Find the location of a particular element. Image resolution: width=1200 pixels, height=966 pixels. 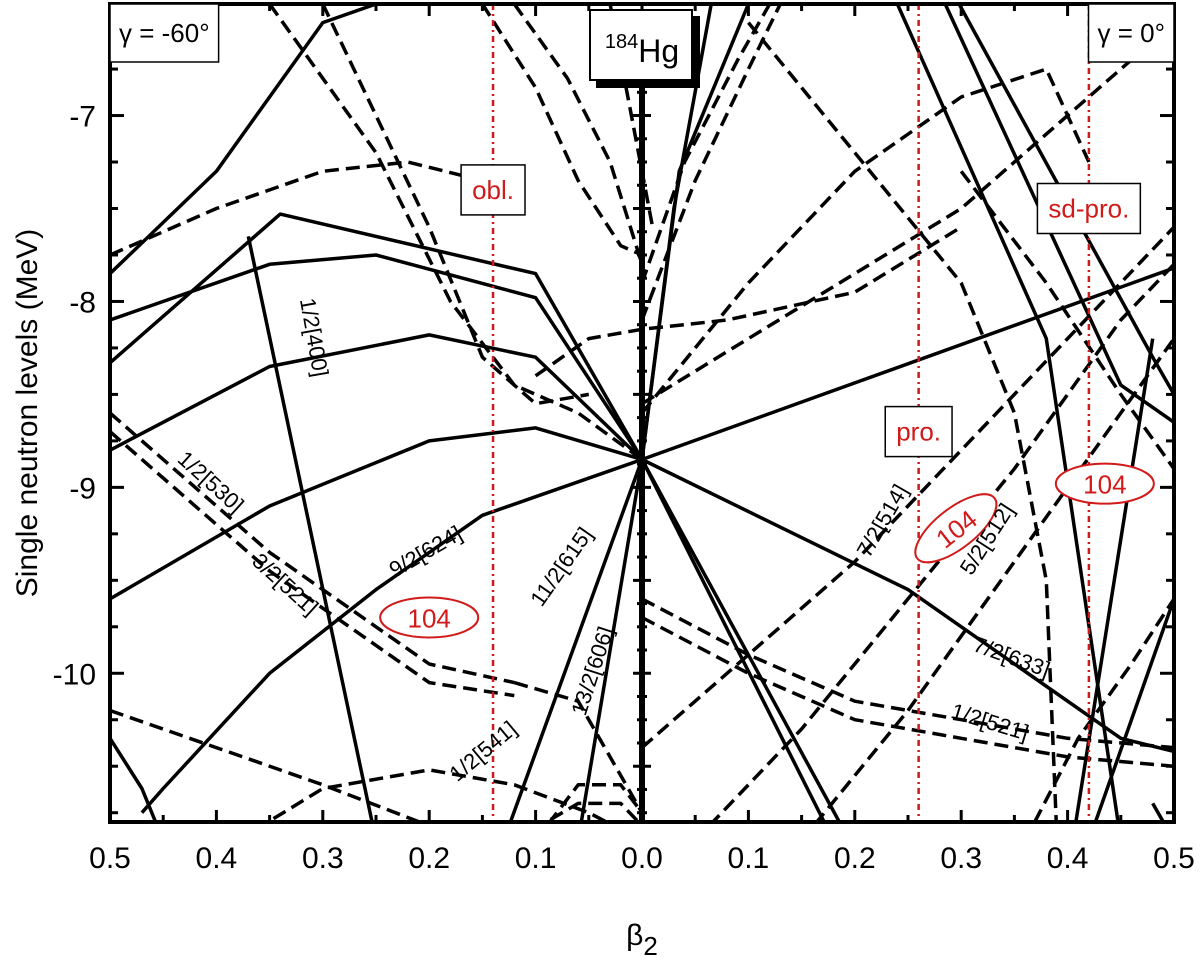

deformation-label: obl. is located at coordinates (493, 190).